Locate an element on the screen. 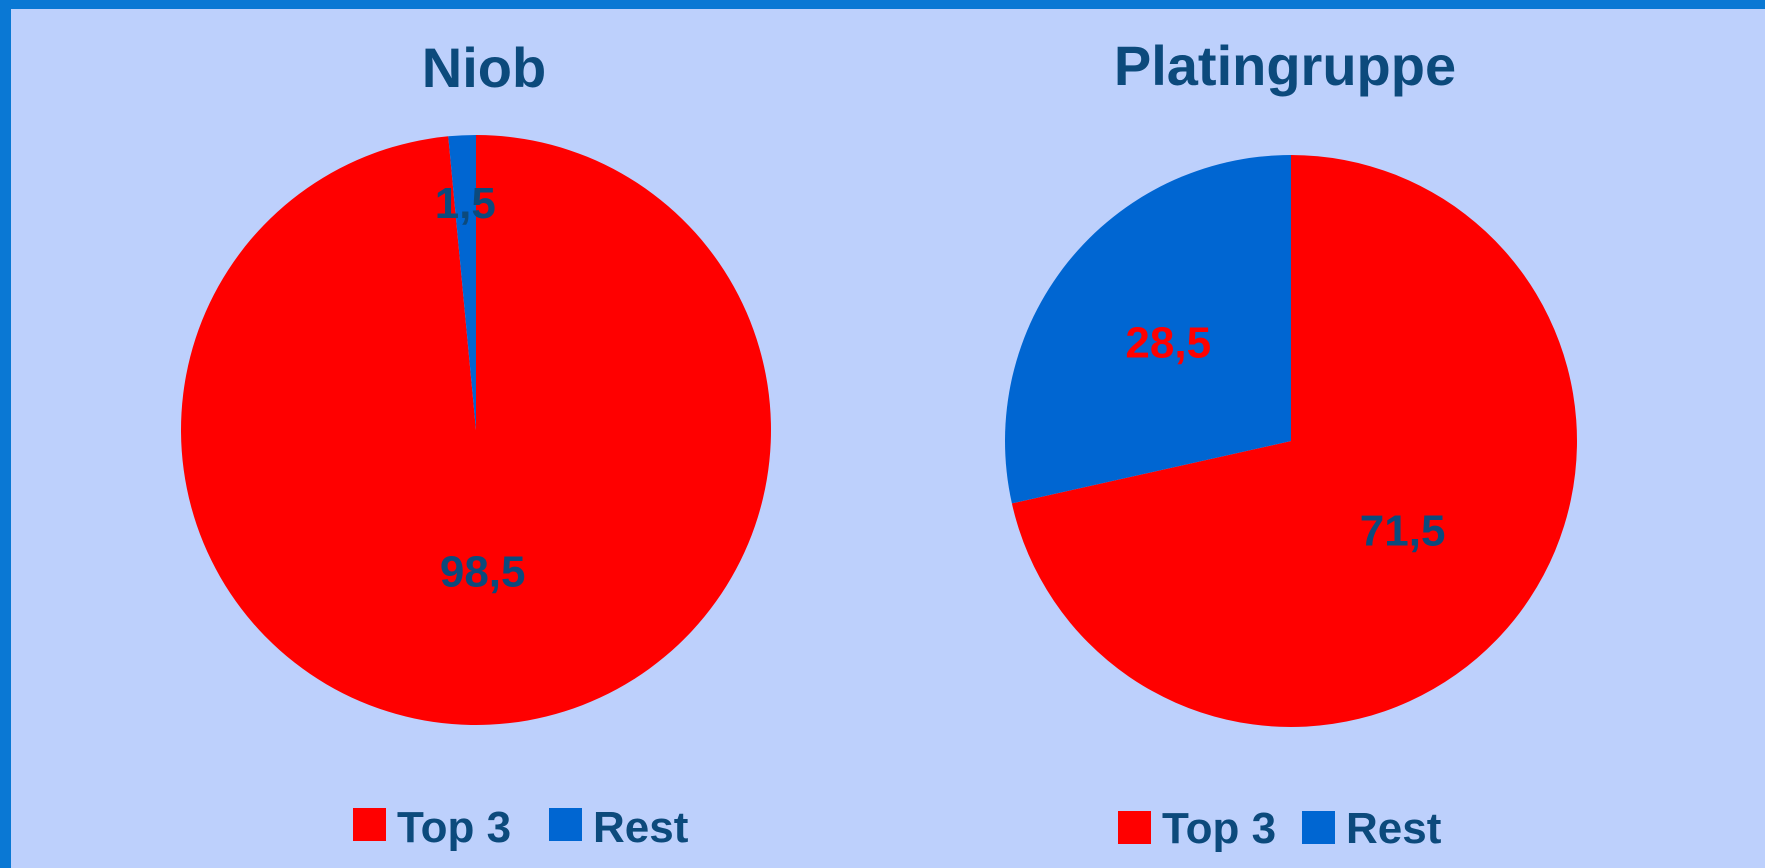 Image resolution: width=1765 pixels, height=868 pixels. chart-title-niob: Niob is located at coordinates (484, 67).